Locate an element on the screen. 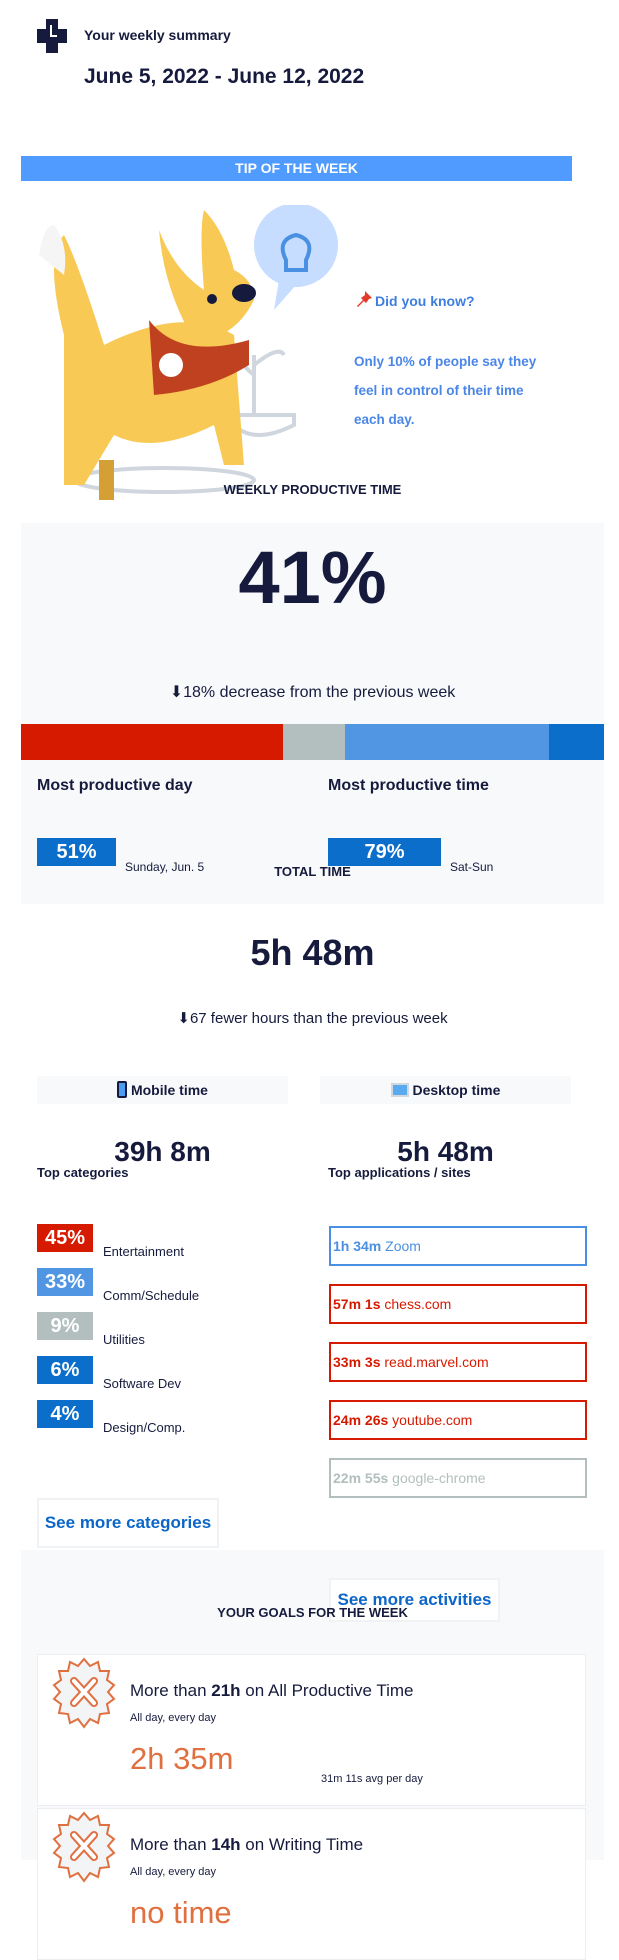 The height and width of the screenshot is (1960, 619). productive-day-detail: Sunday, Jun. 5 is located at coordinates (165, 867).